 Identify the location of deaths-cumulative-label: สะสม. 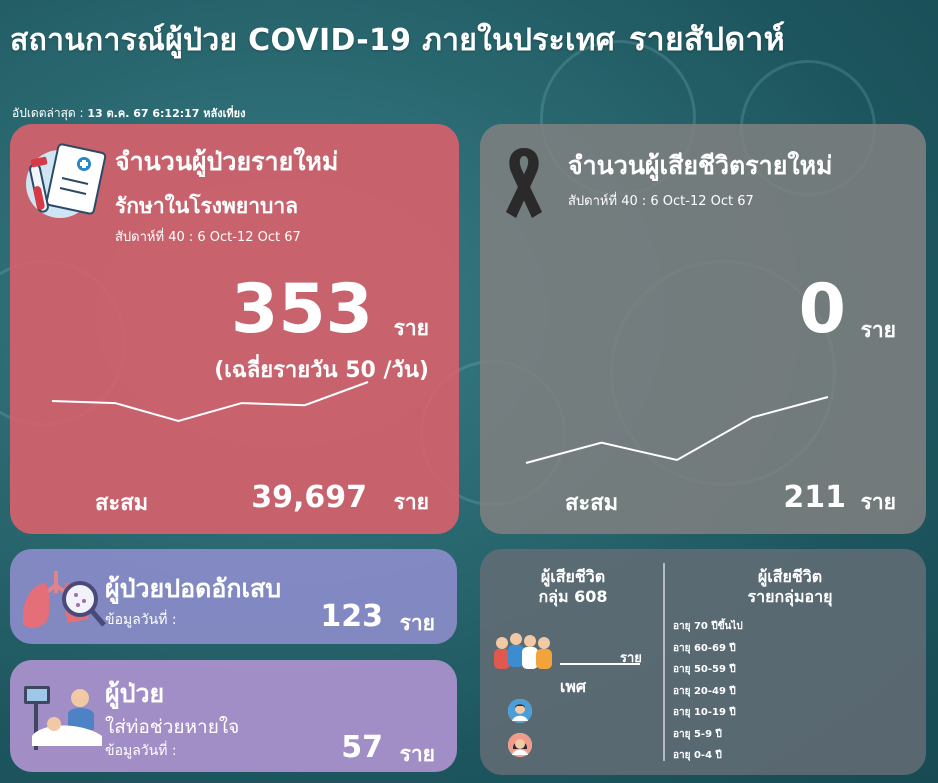
(592, 503).